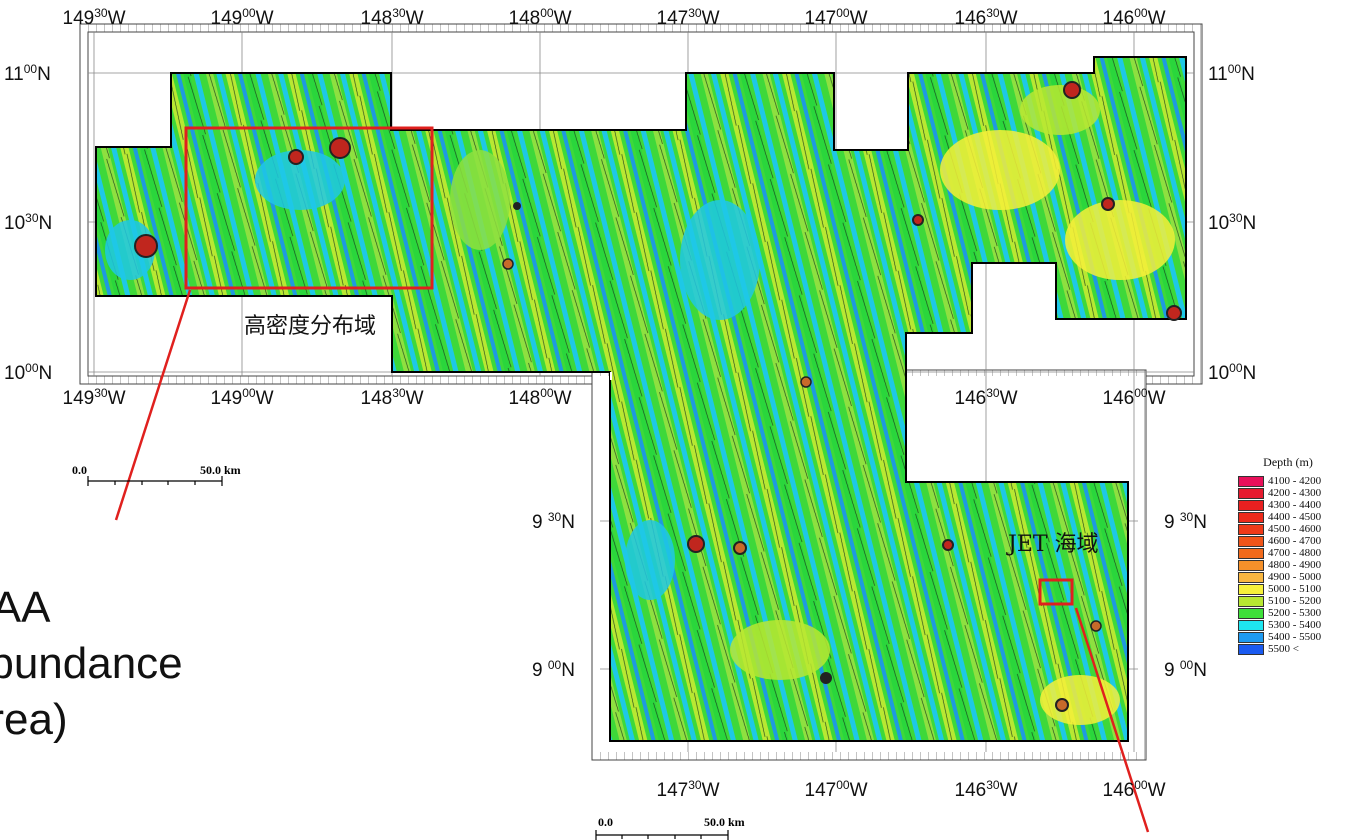 Image resolution: width=1349 pixels, height=840 pixels. What do you see at coordinates (25, 607) in the screenshot?
I see `haa-line-1: HAA` at bounding box center [25, 607].